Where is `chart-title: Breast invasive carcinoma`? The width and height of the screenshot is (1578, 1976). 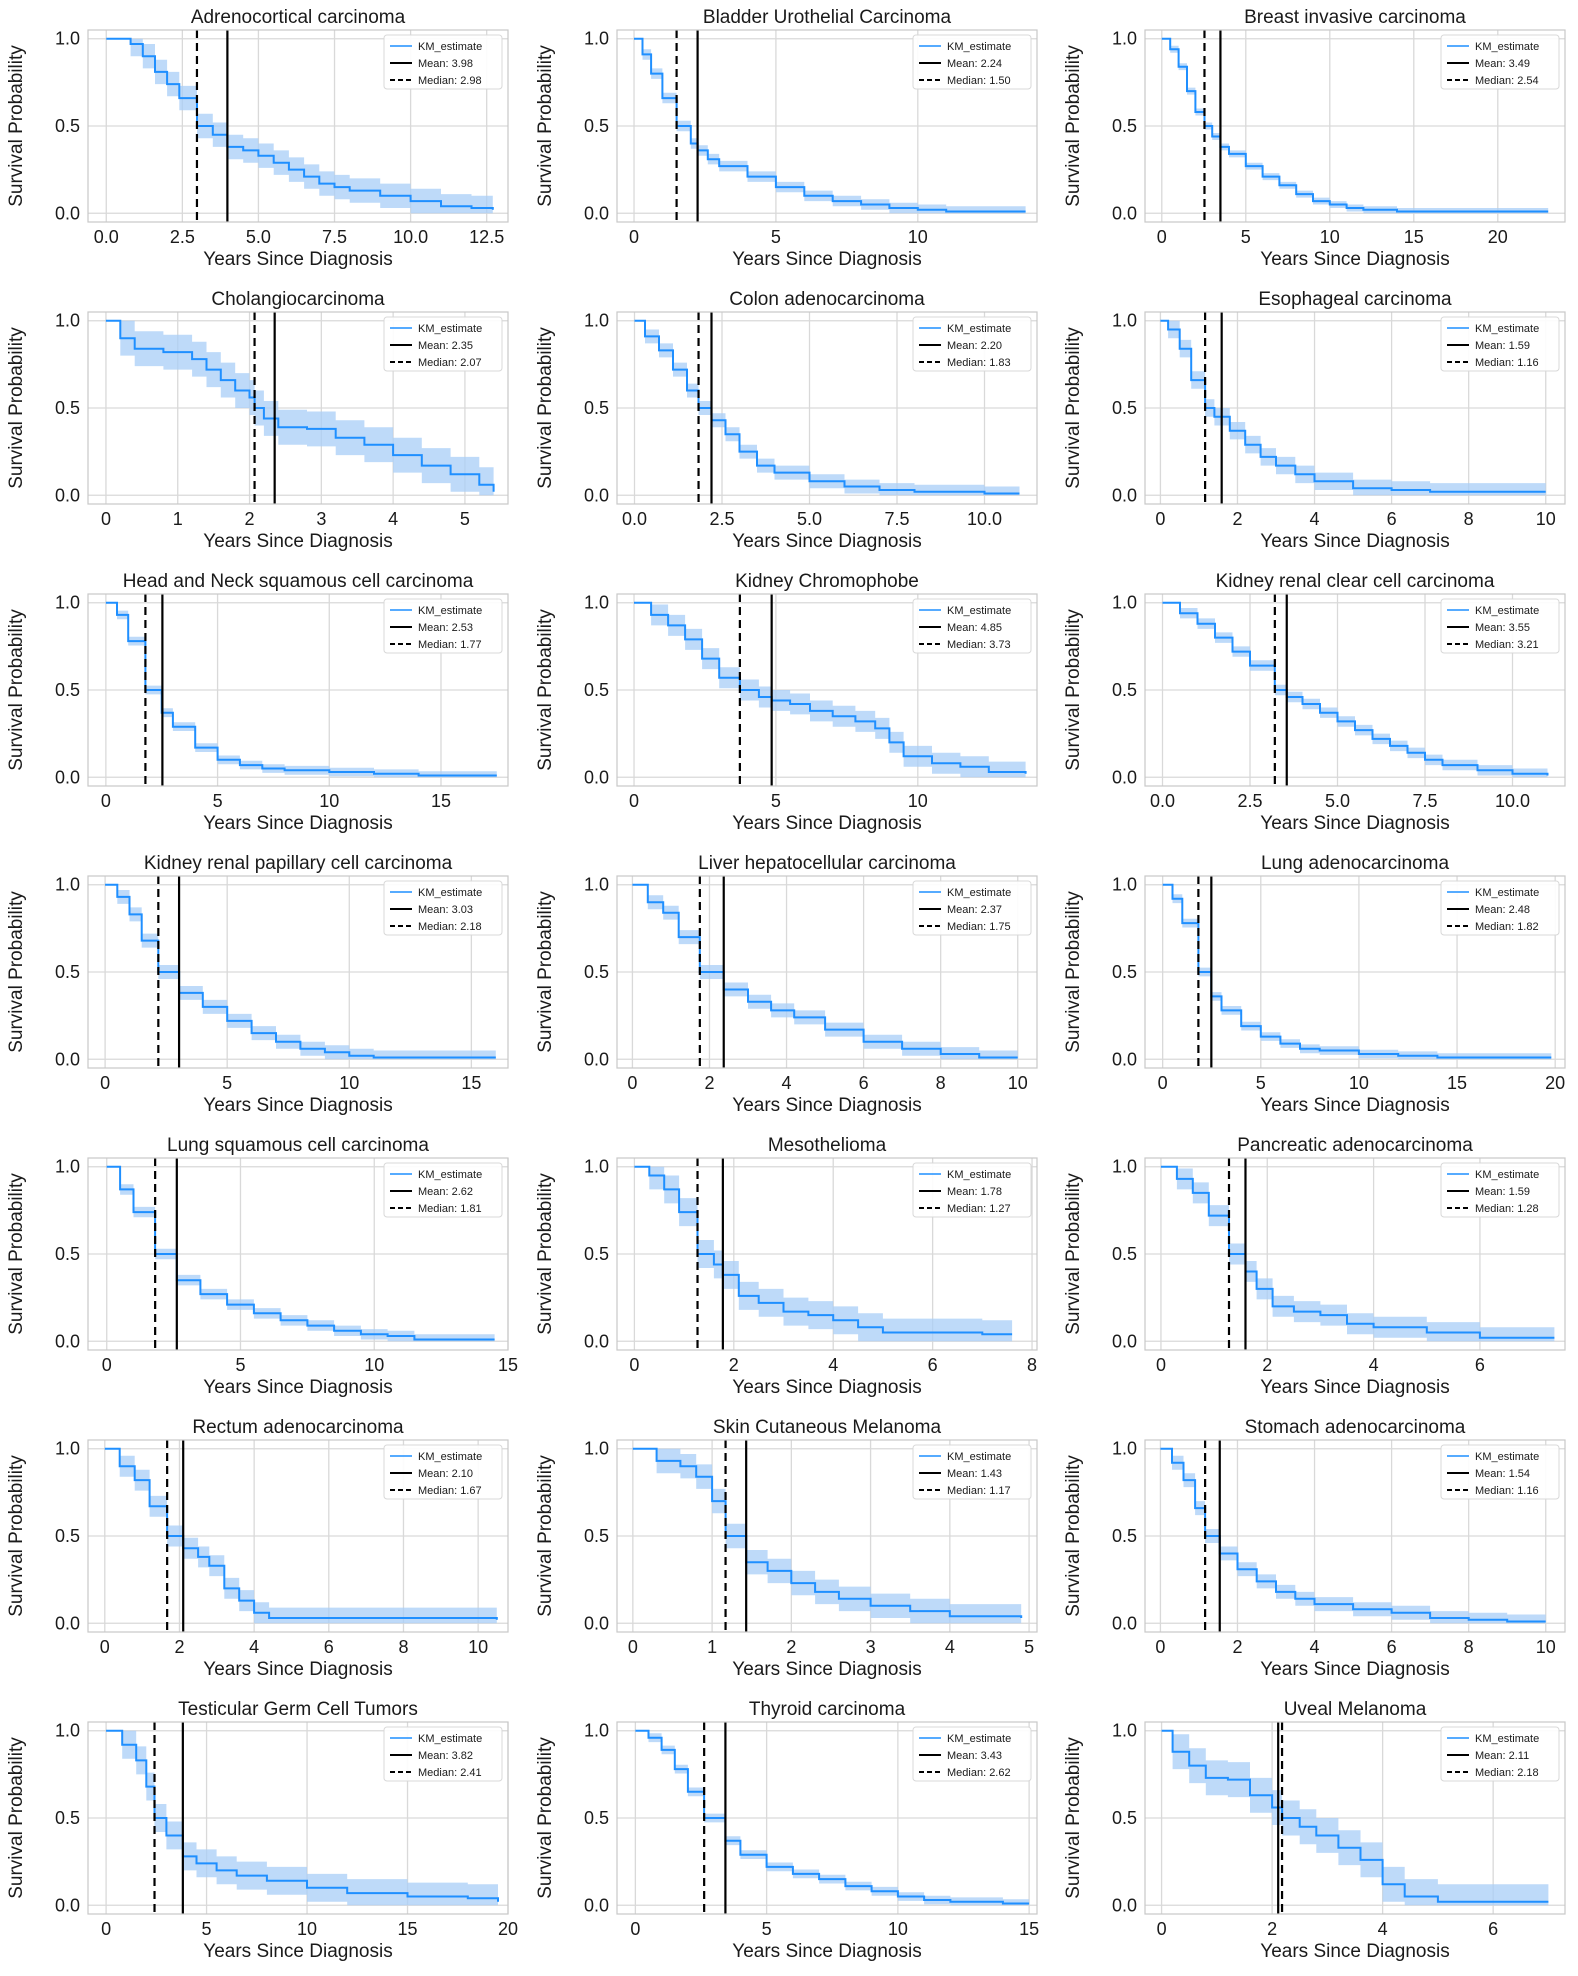 chart-title: Breast invasive carcinoma is located at coordinates (1355, 17).